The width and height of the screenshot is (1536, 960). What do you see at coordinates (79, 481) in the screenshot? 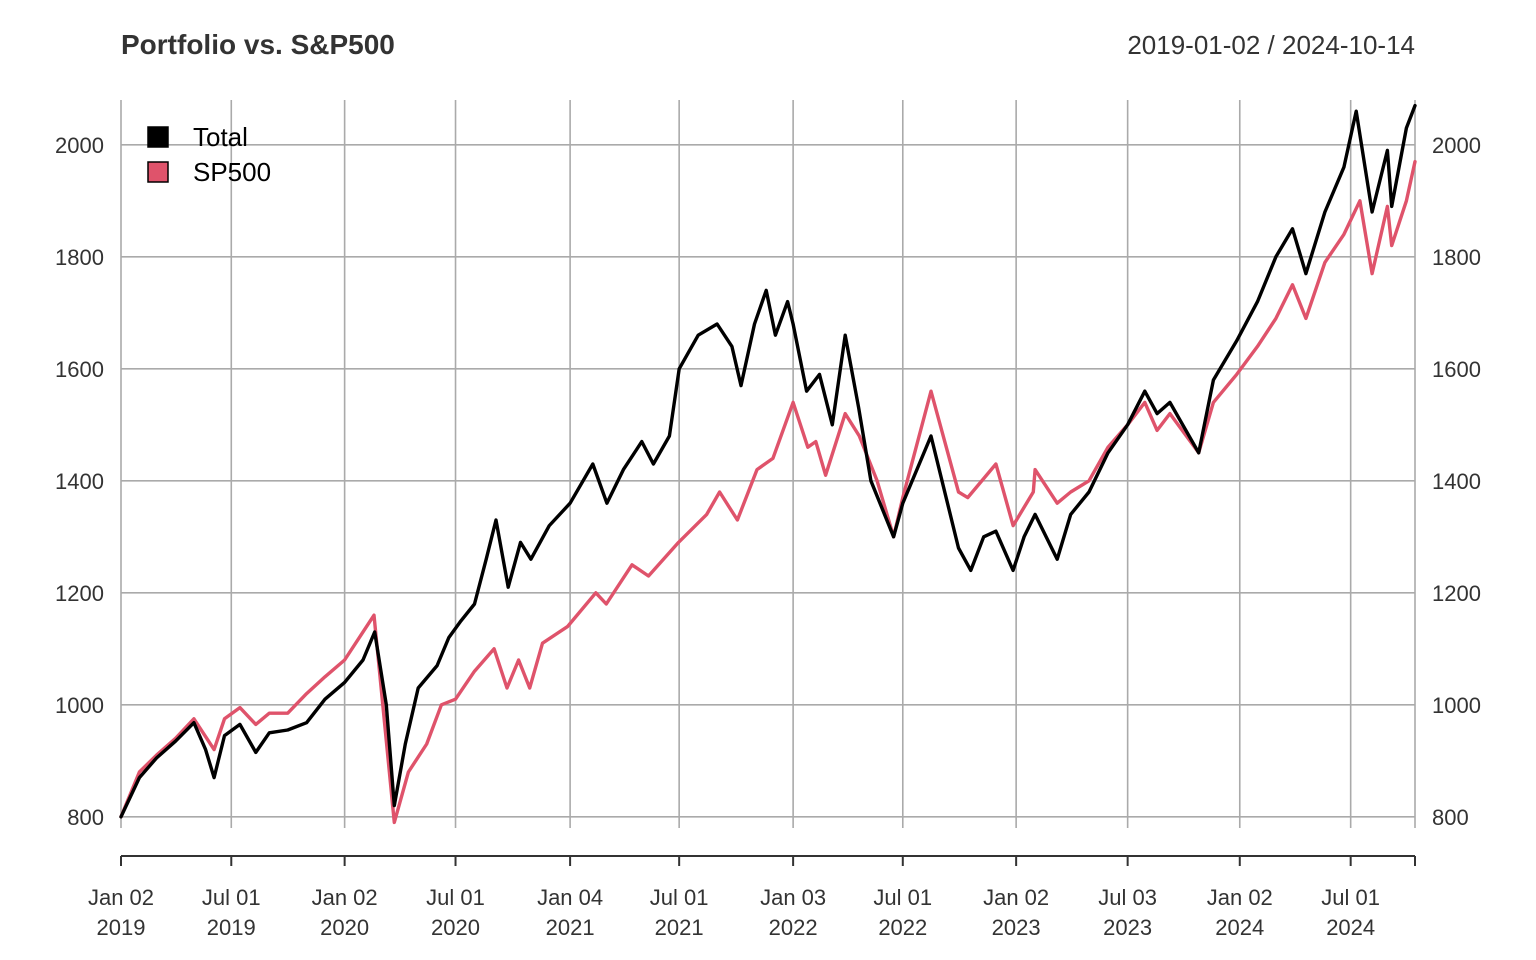
I see `y-tick-label-left: 1400` at bounding box center [79, 481].